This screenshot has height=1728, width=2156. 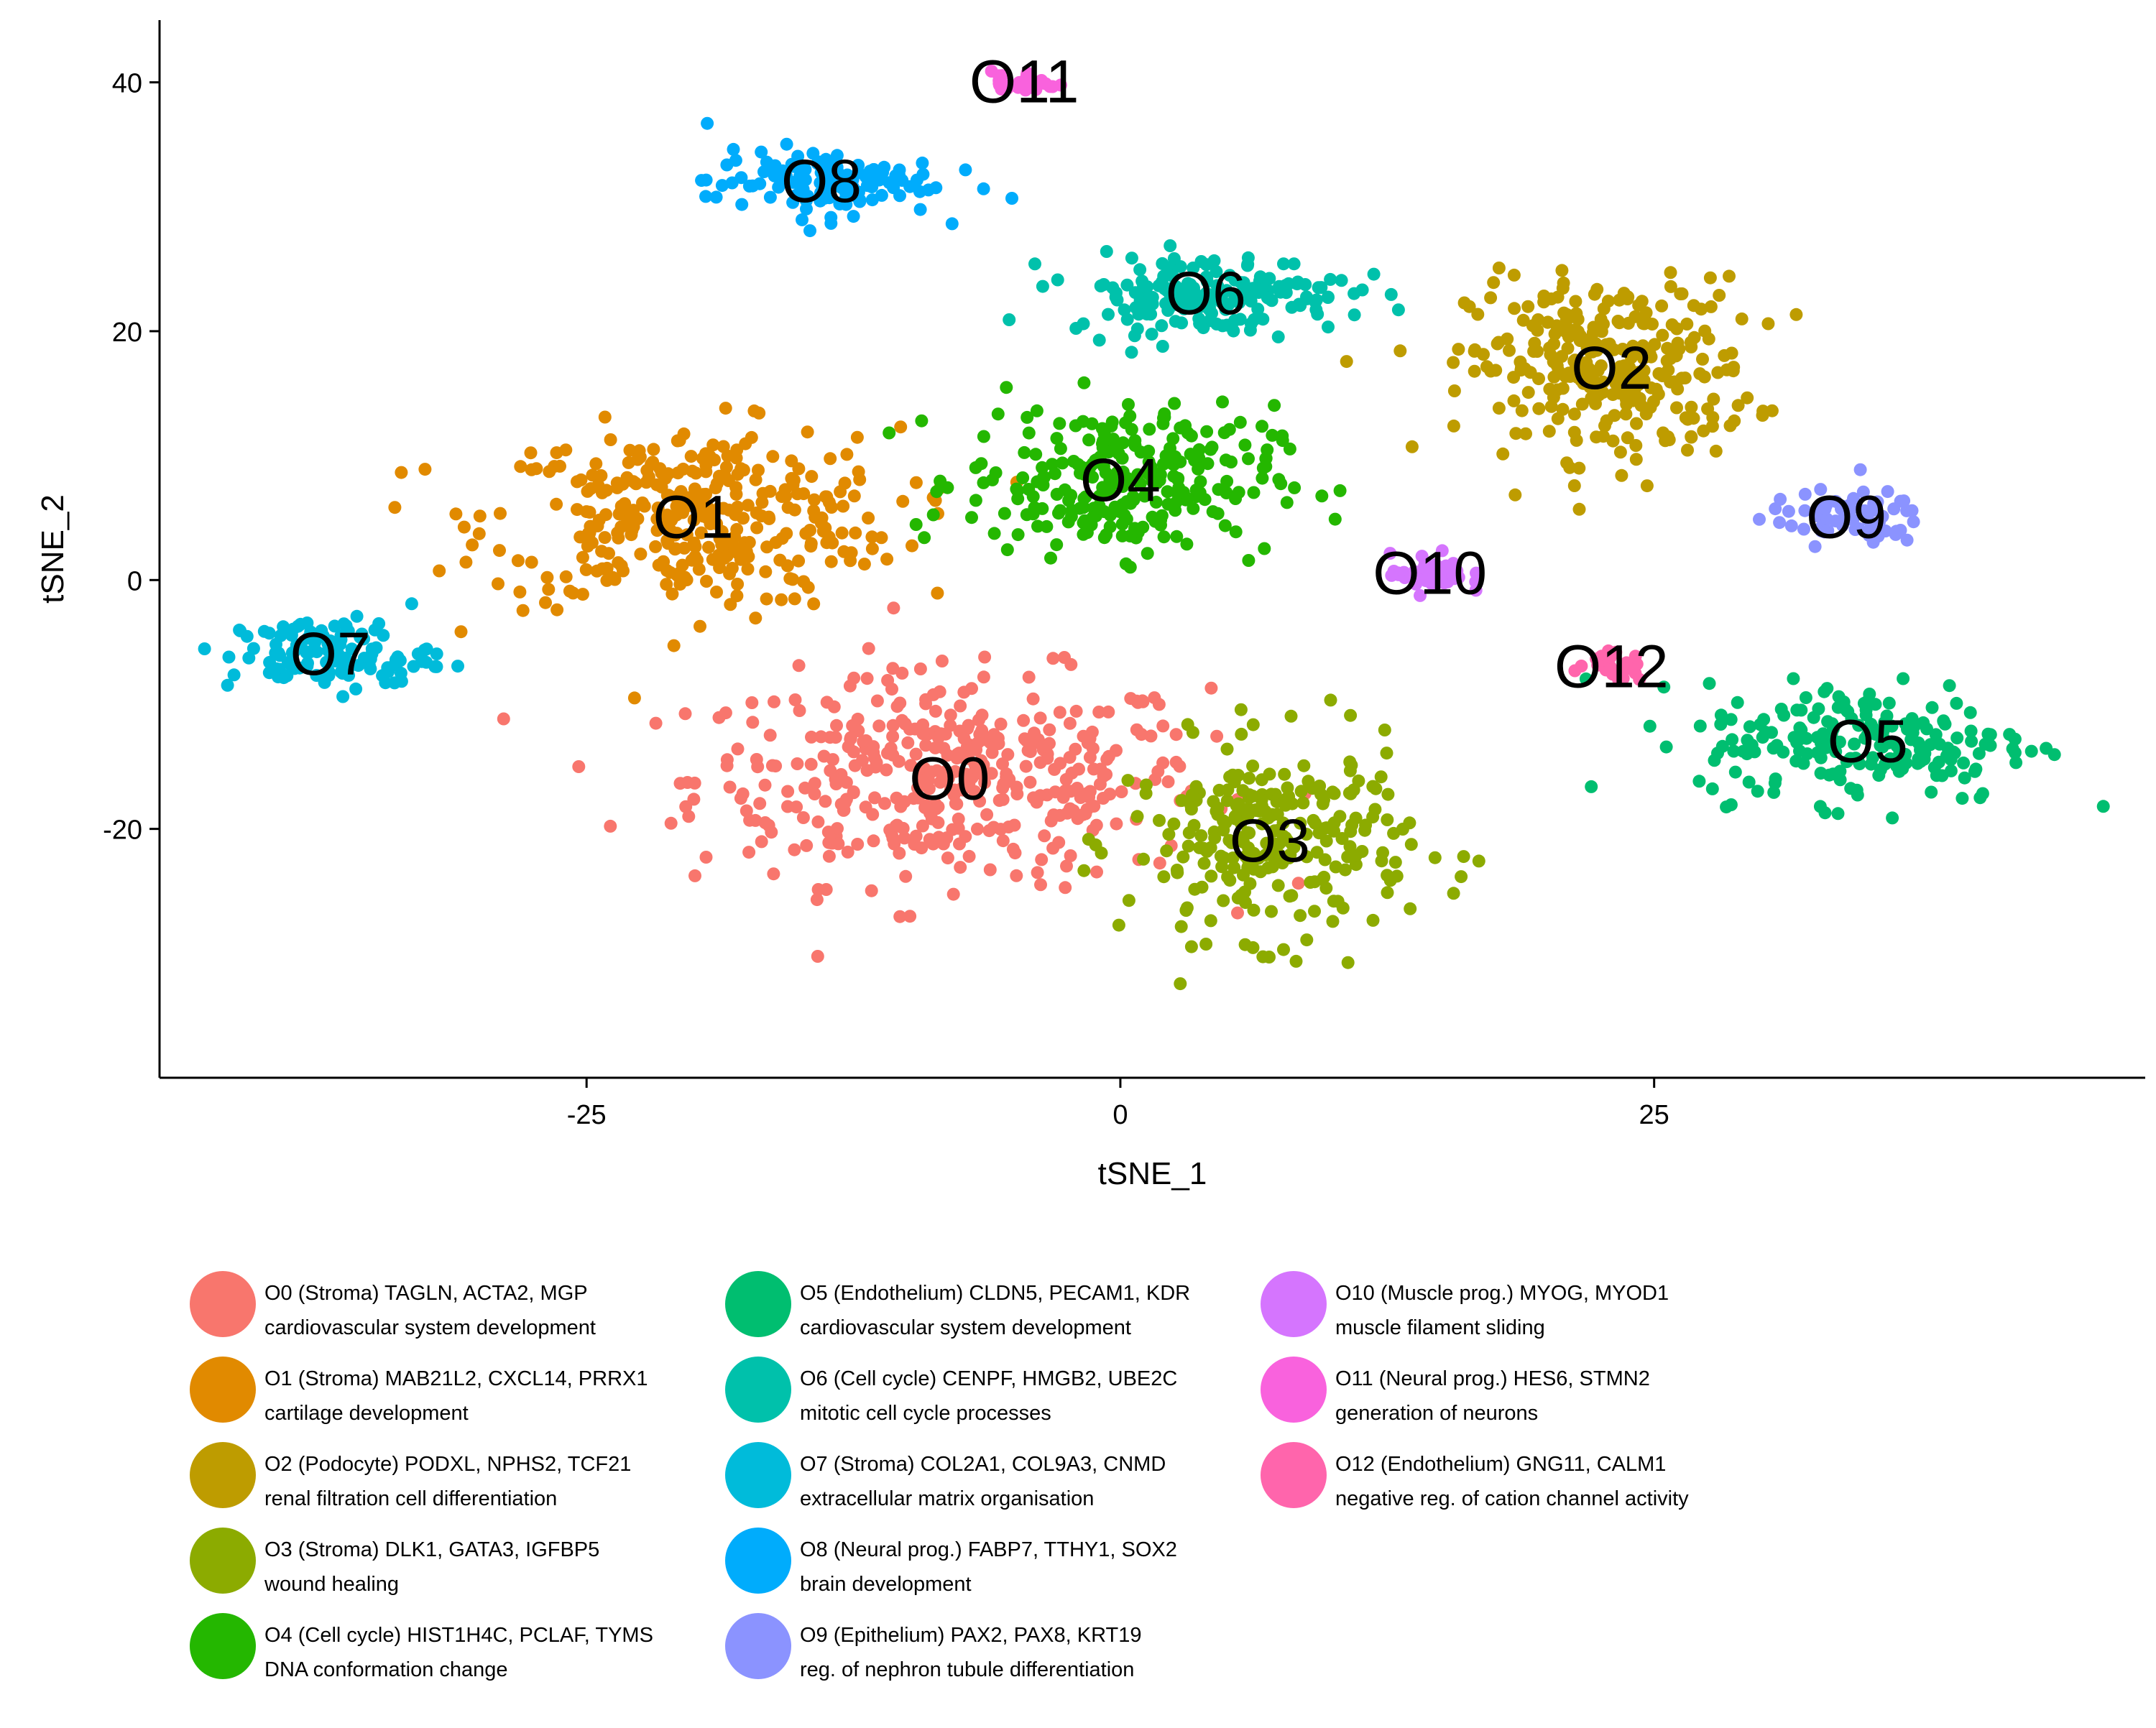 I want to click on y-tick-label: 0, so click(x=134, y=581).